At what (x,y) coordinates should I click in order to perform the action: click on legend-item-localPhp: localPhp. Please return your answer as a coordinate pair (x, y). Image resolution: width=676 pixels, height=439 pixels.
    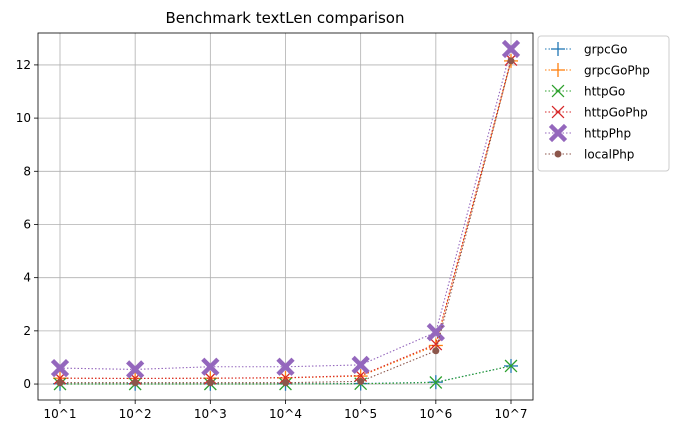
    Looking at the image, I should click on (589, 155).